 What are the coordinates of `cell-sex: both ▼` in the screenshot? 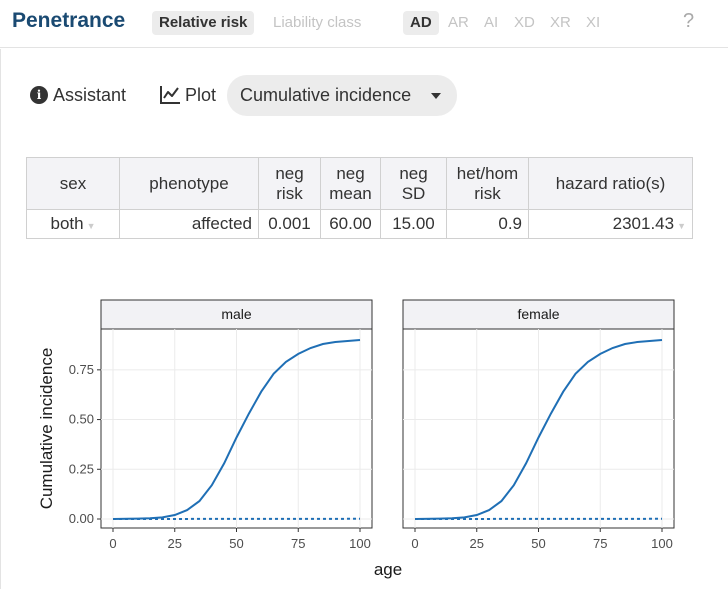 It's located at (73, 224).